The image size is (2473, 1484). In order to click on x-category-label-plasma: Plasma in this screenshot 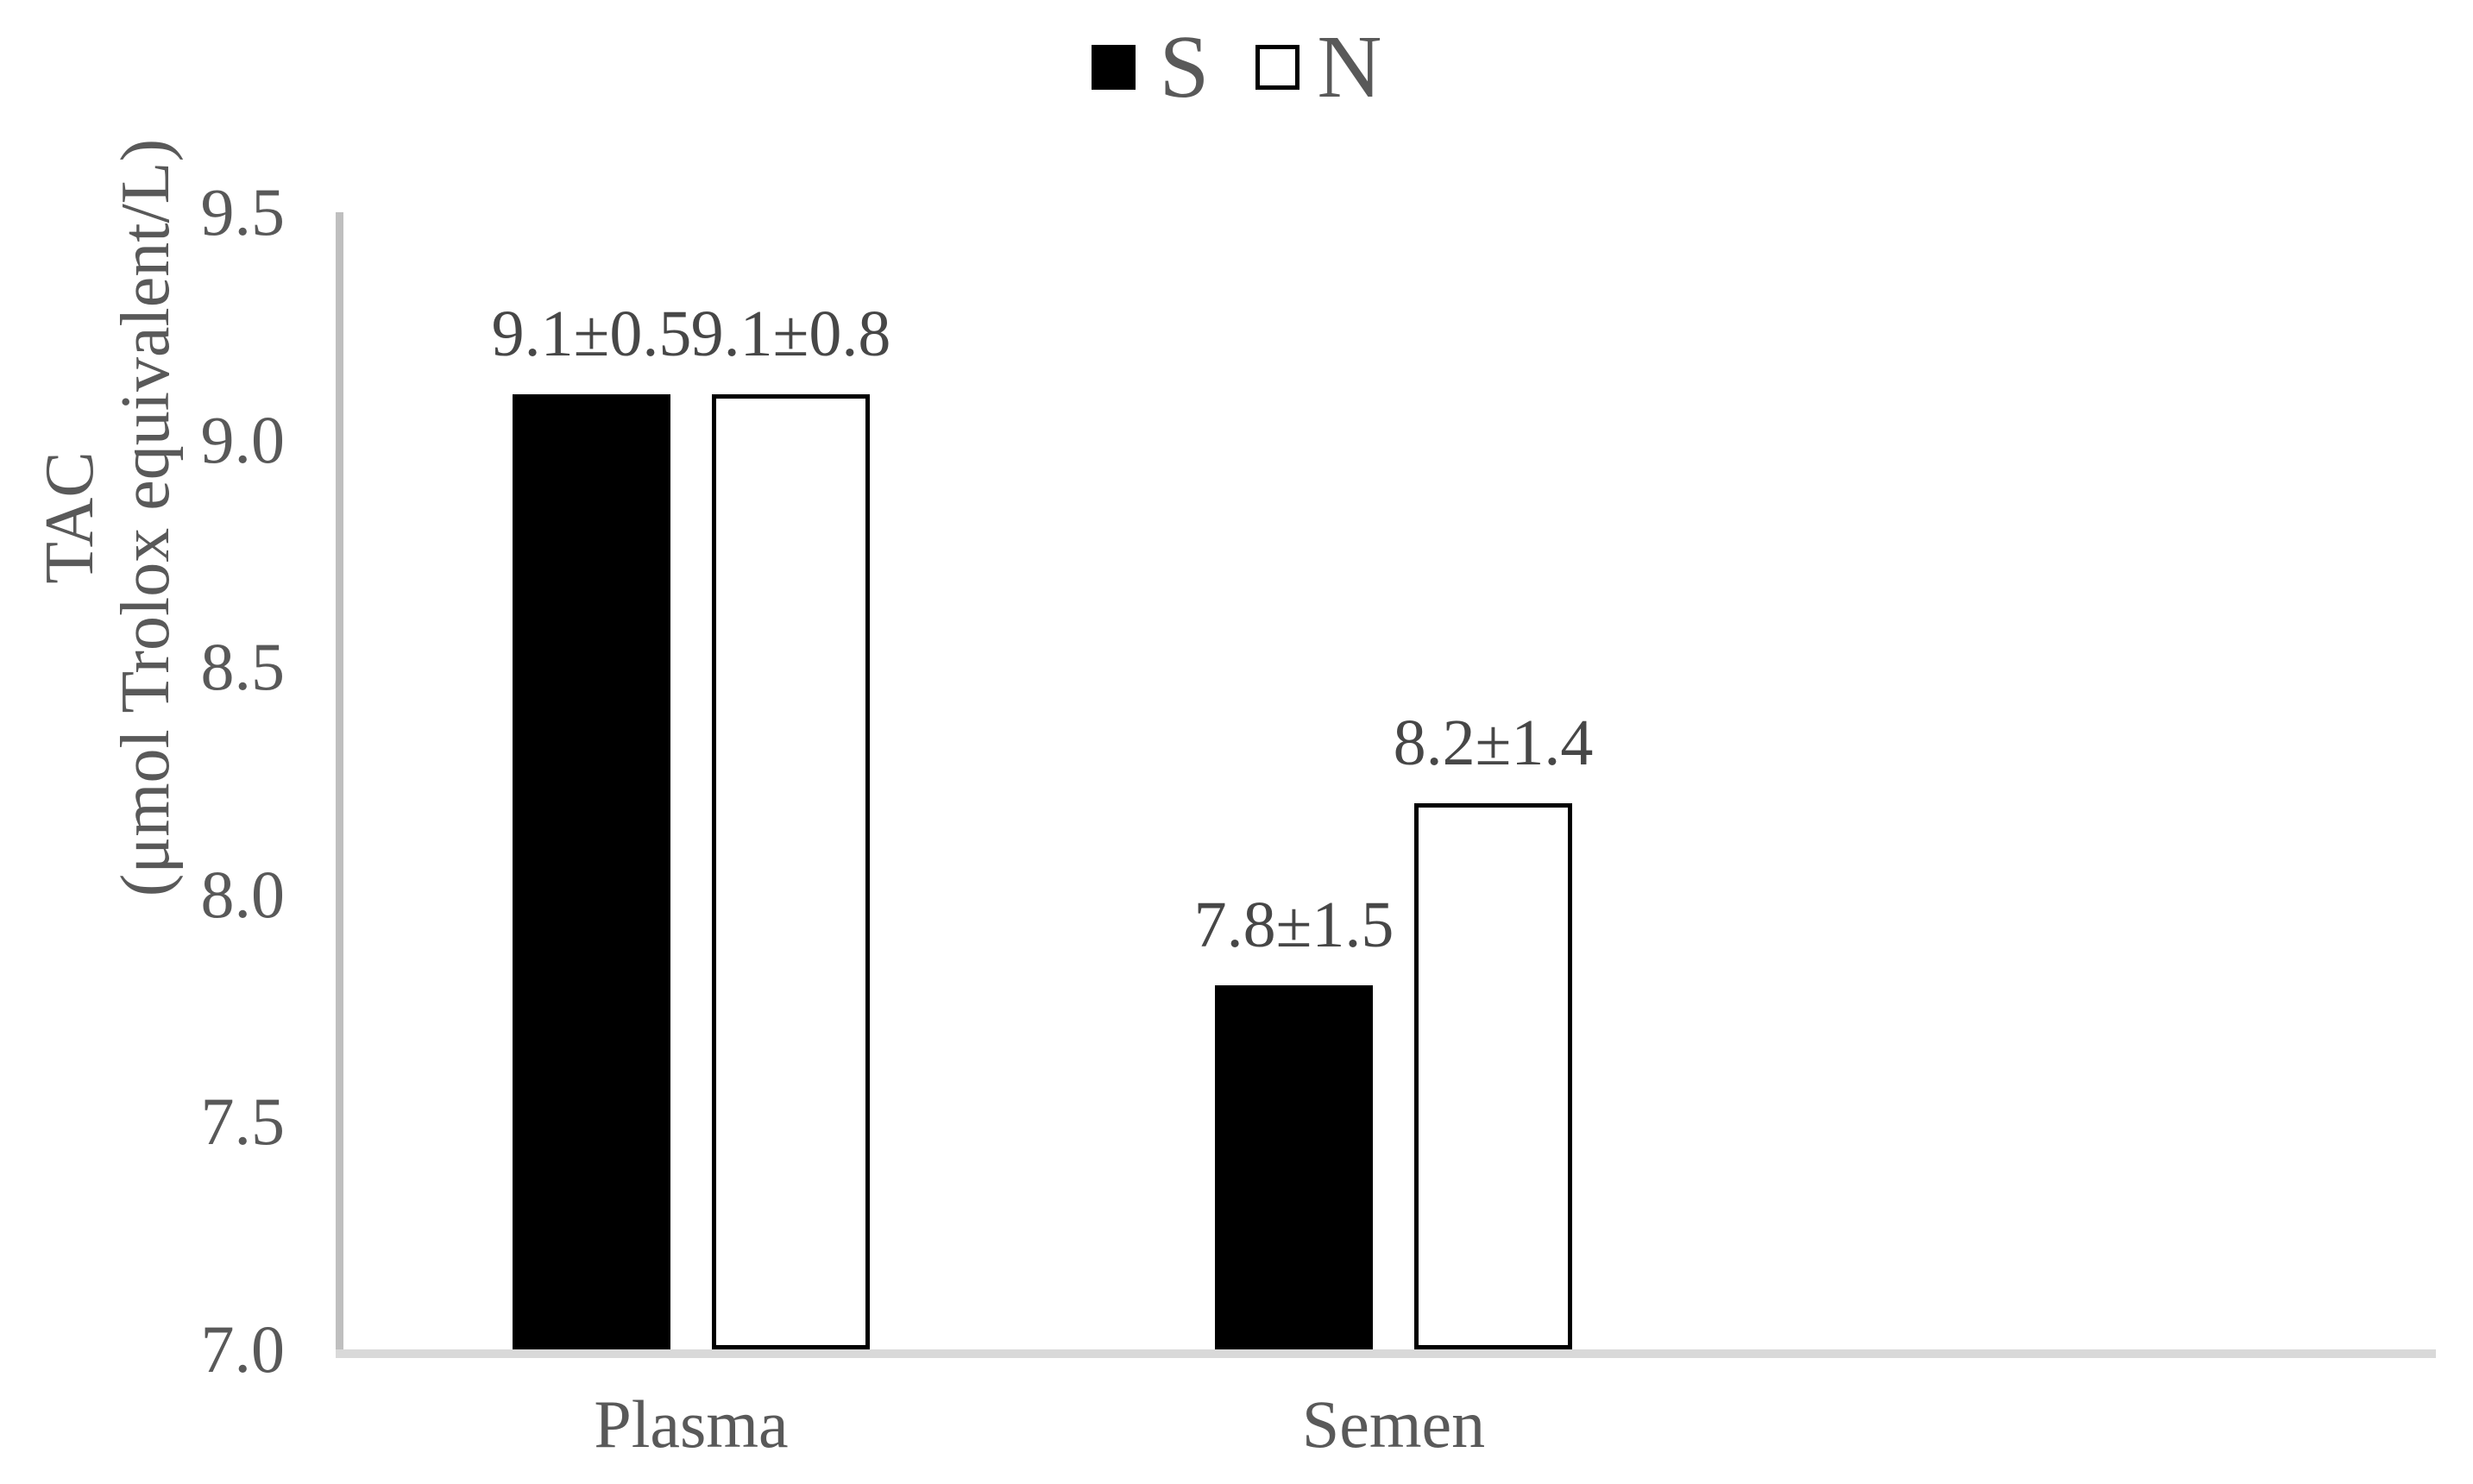, I will do `click(692, 1424)`.